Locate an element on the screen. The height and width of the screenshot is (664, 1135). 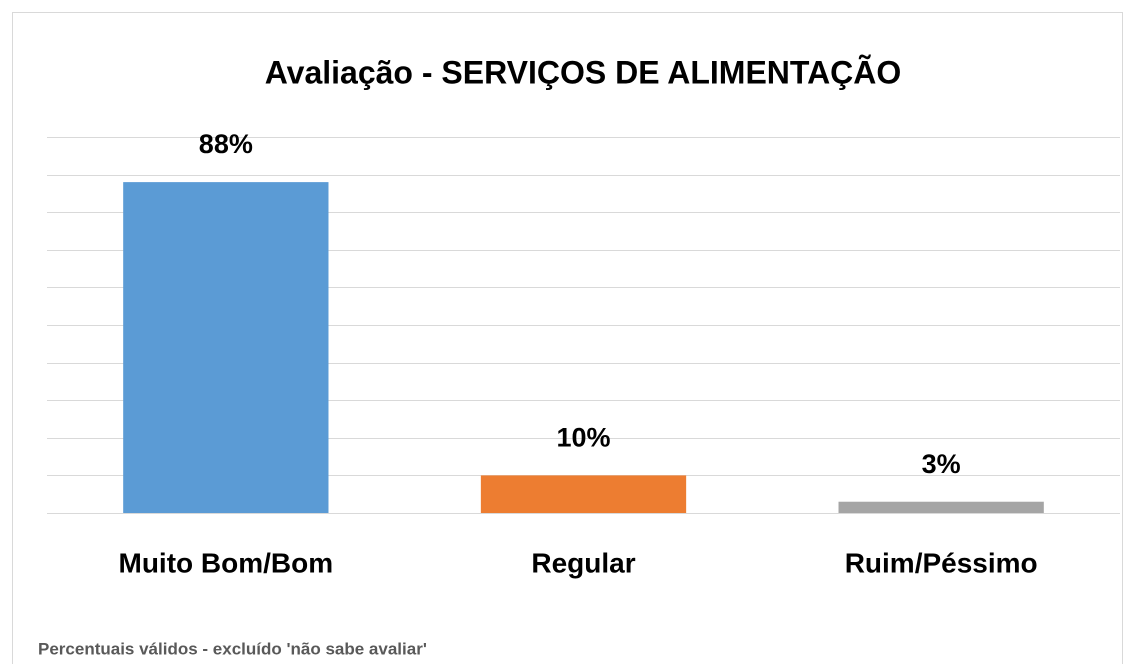
x-tick-label: Regular is located at coordinates (583, 562).